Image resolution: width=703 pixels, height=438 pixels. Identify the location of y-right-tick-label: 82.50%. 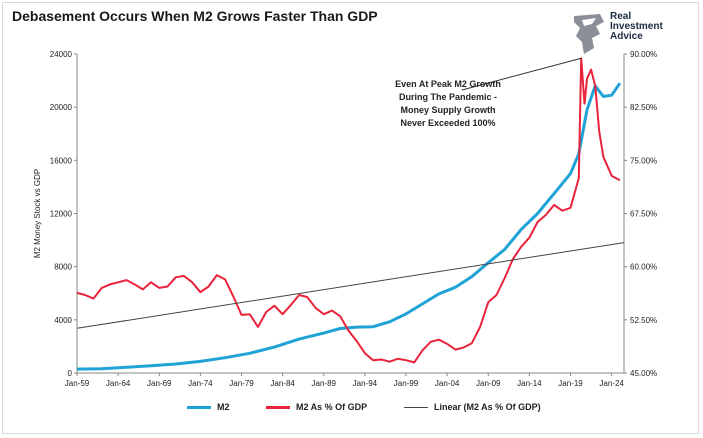
(643, 107).